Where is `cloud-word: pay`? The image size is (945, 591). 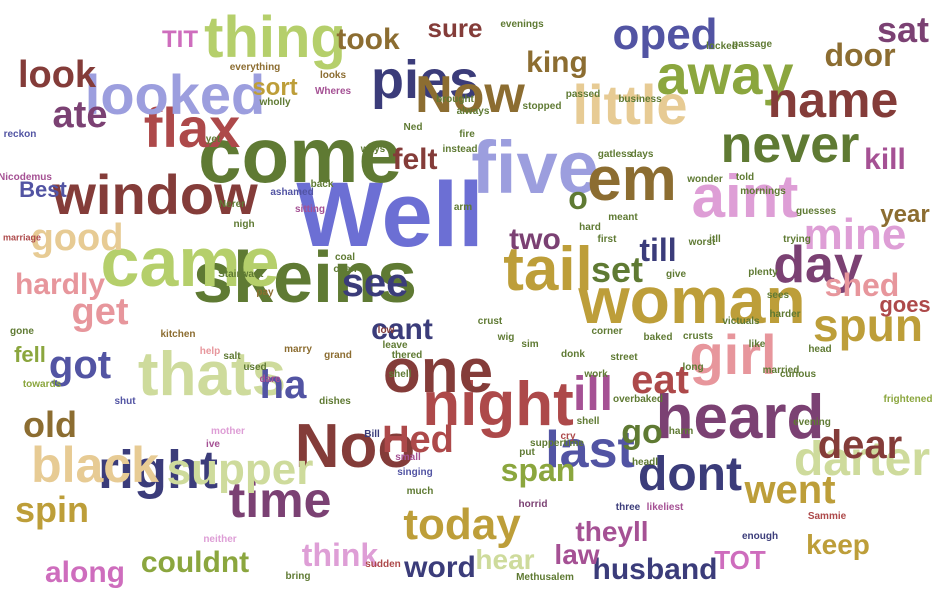
cloud-word: pay is located at coordinates (265, 292).